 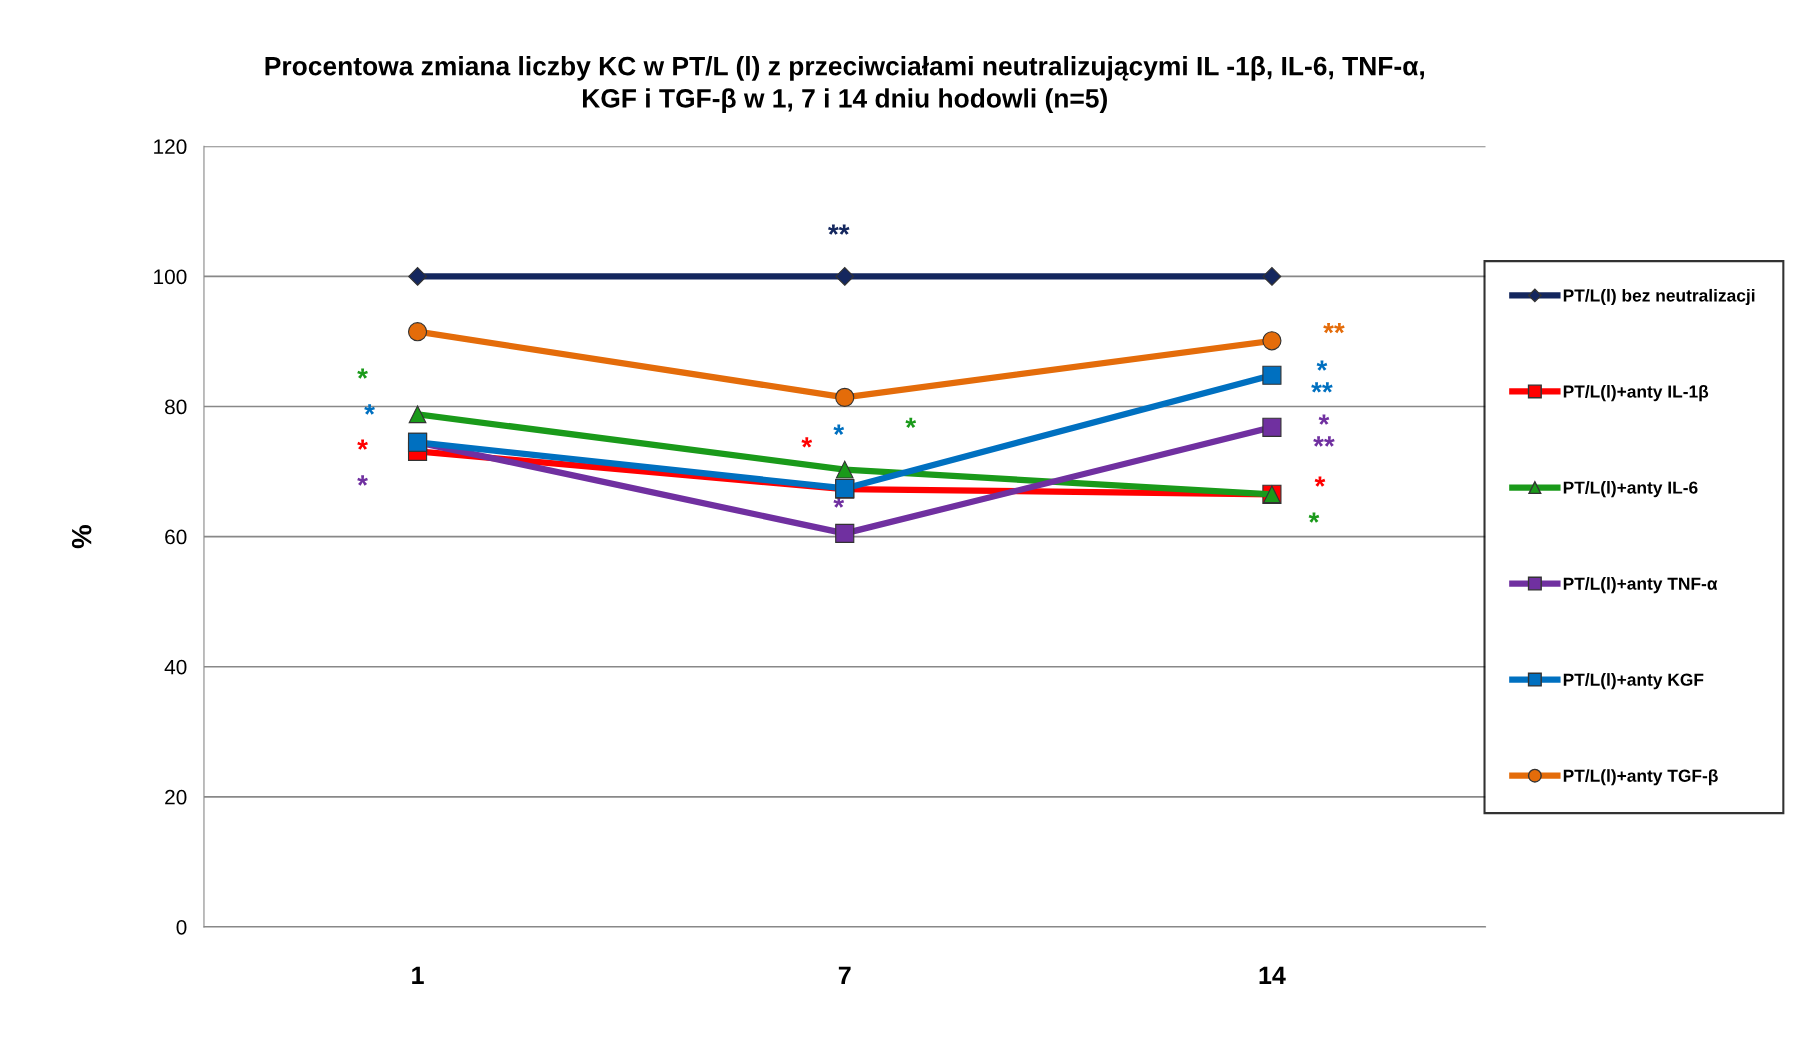 What do you see at coordinates (176, 537) in the screenshot?
I see `y-tick-label: 60` at bounding box center [176, 537].